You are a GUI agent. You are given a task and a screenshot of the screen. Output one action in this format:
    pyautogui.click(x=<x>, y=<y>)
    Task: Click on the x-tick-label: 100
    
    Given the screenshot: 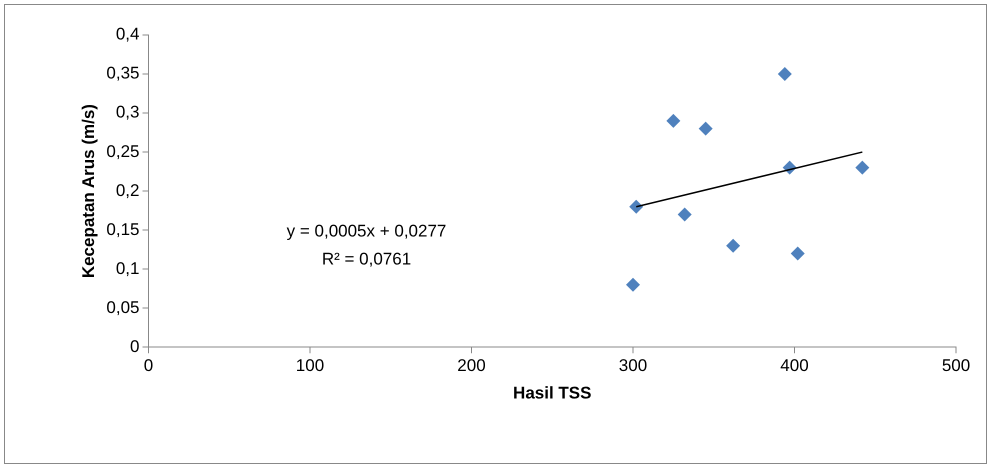 What is the action you would take?
    pyautogui.click(x=310, y=366)
    